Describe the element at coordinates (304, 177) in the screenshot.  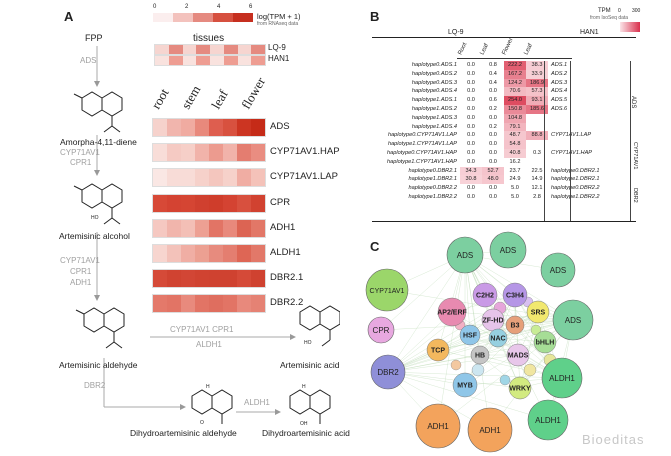
I see `gene-label: CYP71AV1.LAP` at that location.